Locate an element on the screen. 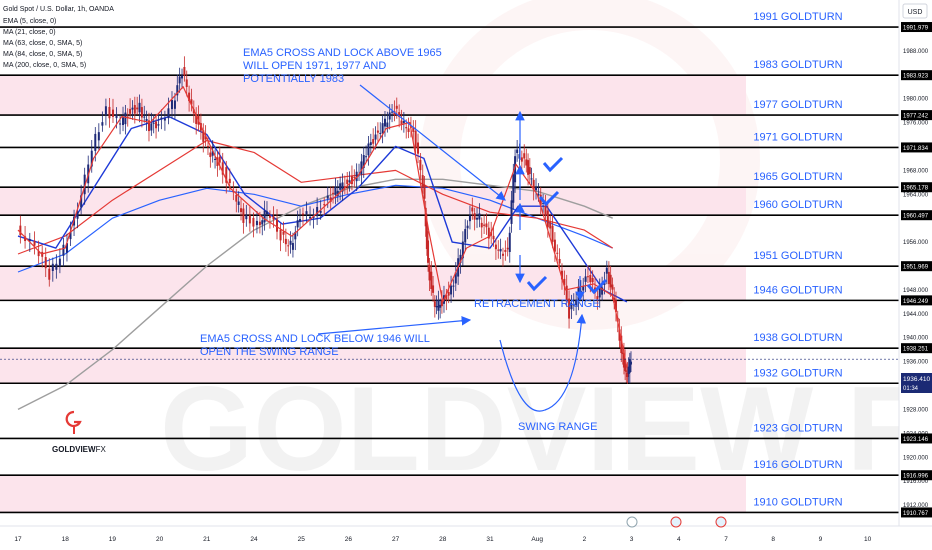 The height and width of the screenshot is (550, 932). currency-button is located at coordinates (915, 11).